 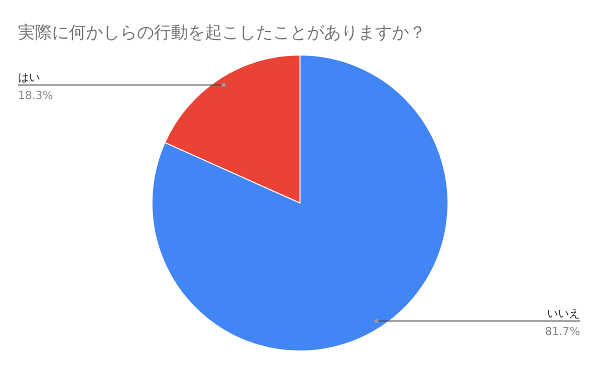 What do you see at coordinates (562, 331) in the screenshot?
I see `data-label: 81.7%` at bounding box center [562, 331].